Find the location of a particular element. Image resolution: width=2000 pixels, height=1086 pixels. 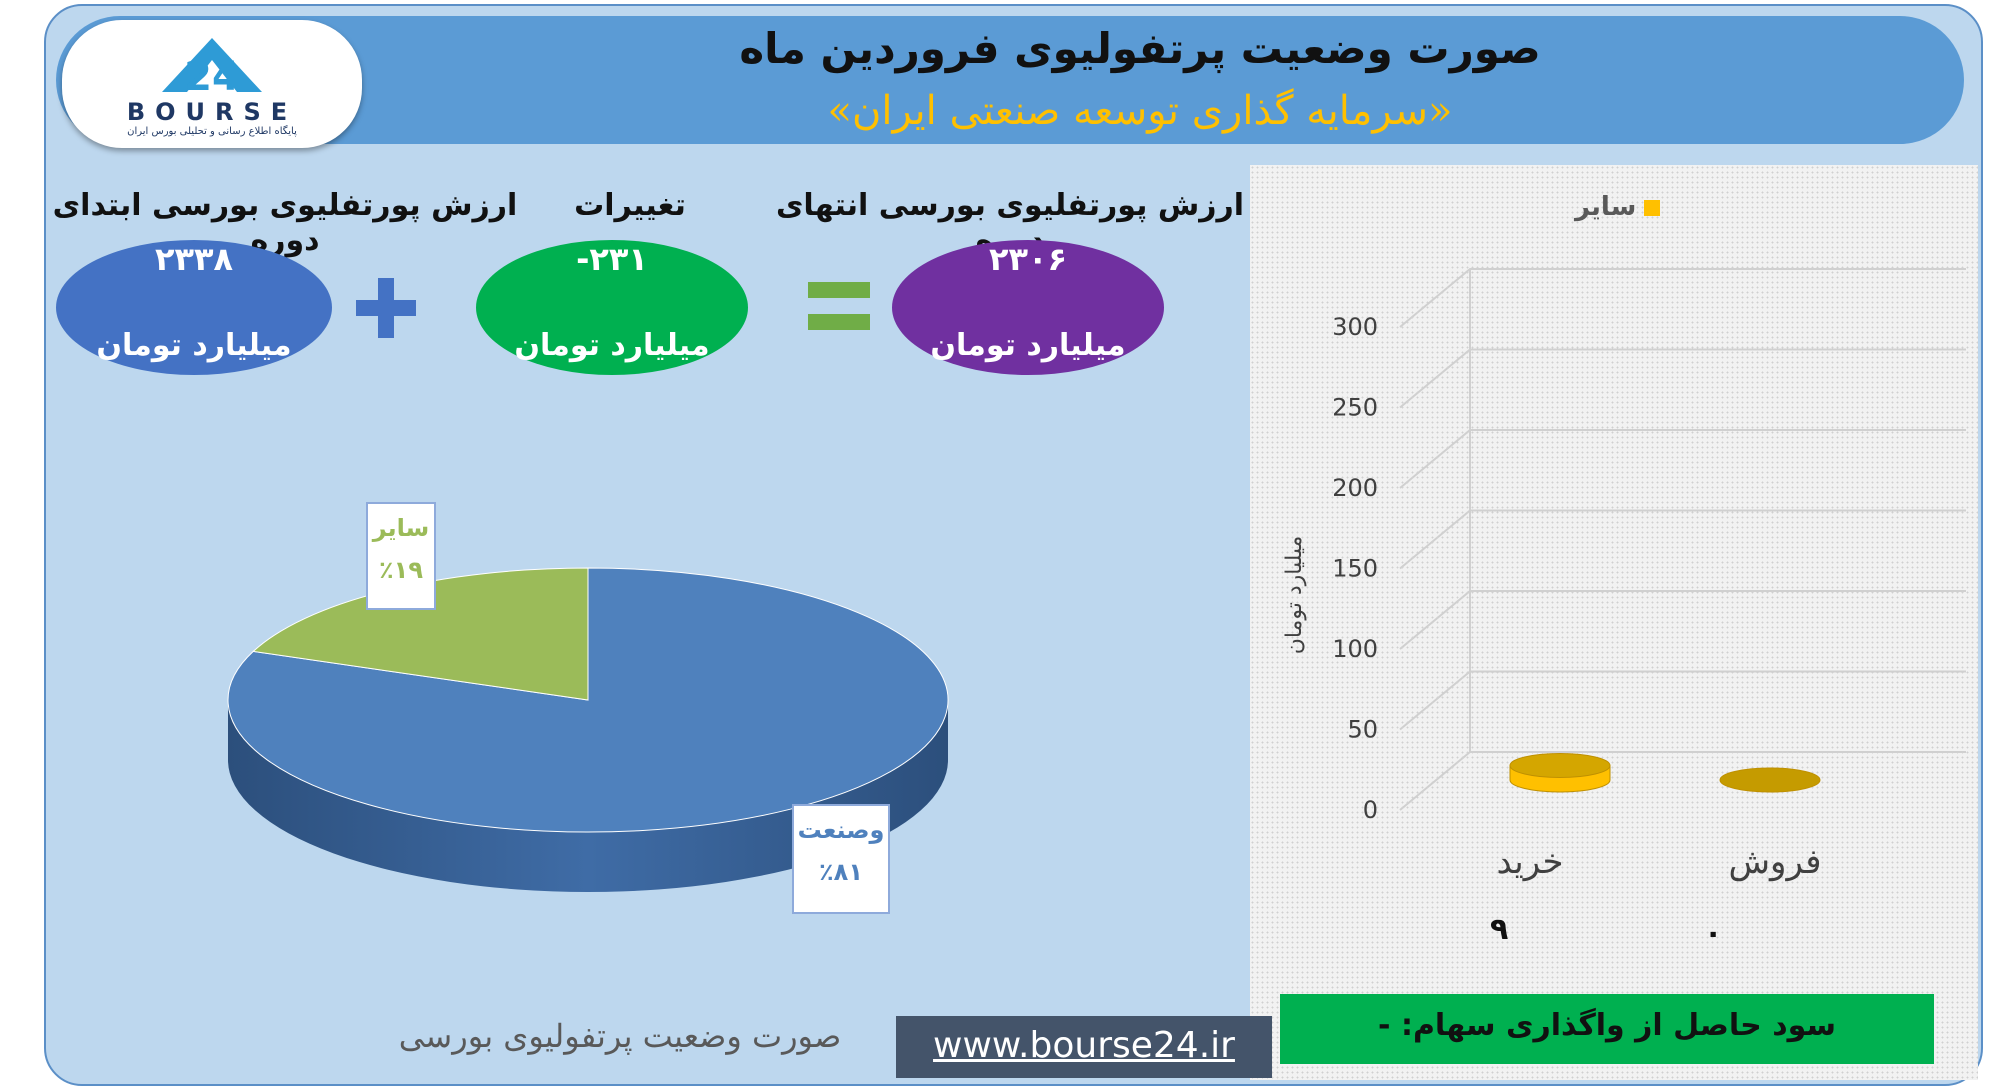

header-banner is located at coordinates (1010, 80).